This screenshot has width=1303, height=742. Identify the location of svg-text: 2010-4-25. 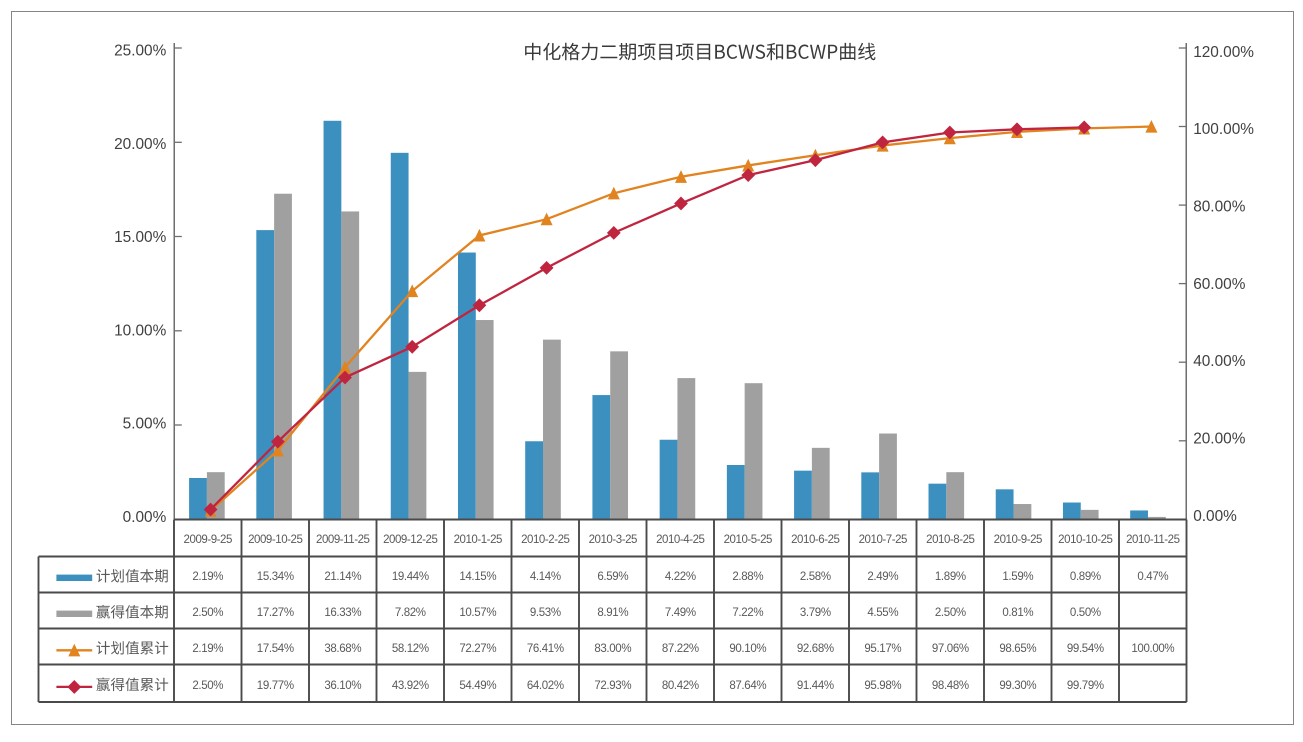
(680, 540).